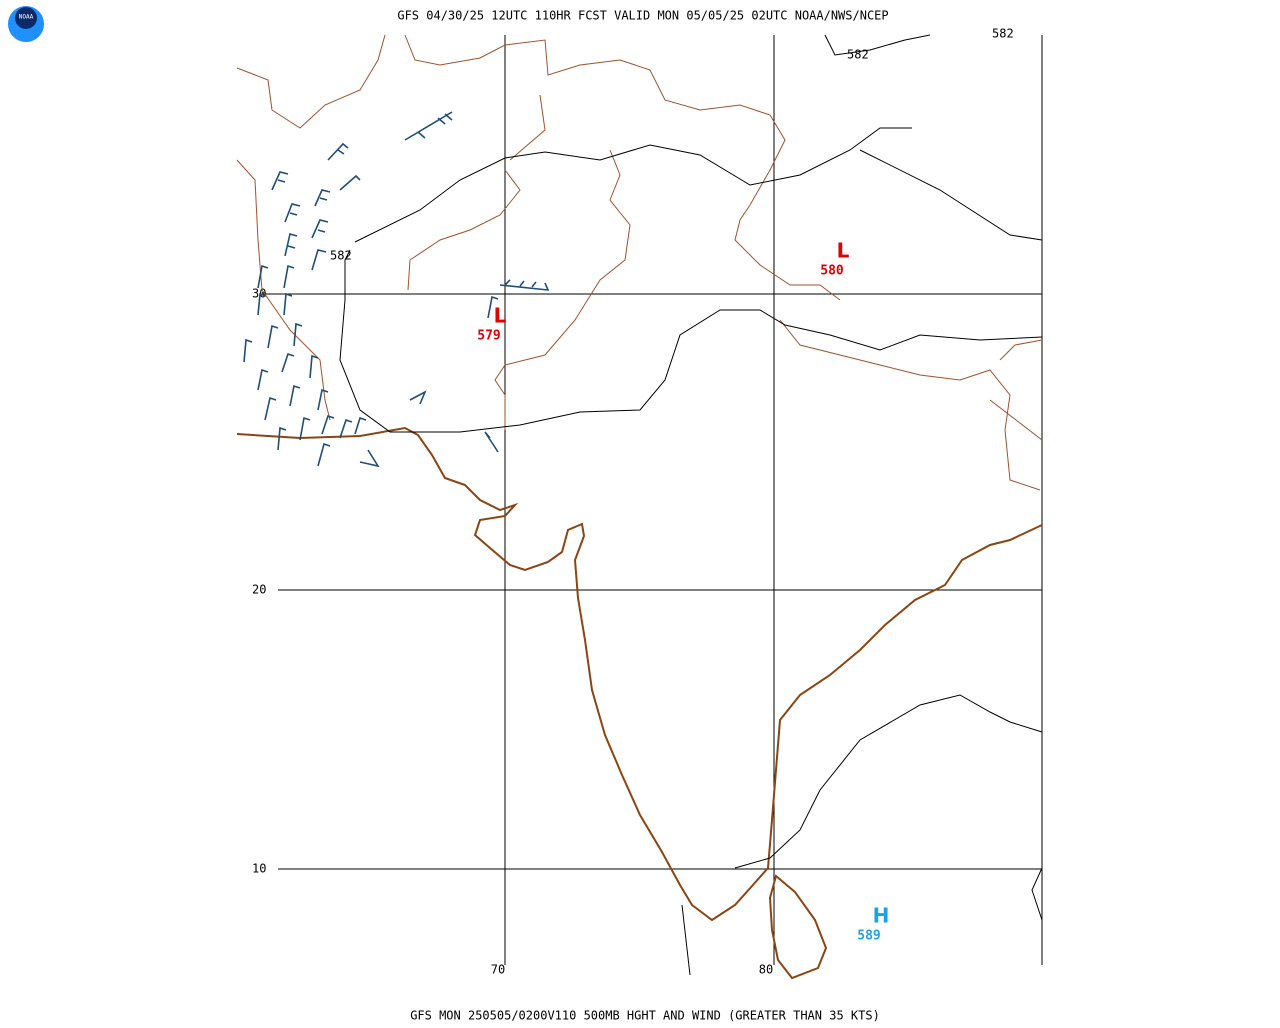 The width and height of the screenshot is (1280, 1028). What do you see at coordinates (491, 324) in the screenshot?
I see `low-center: L 579` at bounding box center [491, 324].